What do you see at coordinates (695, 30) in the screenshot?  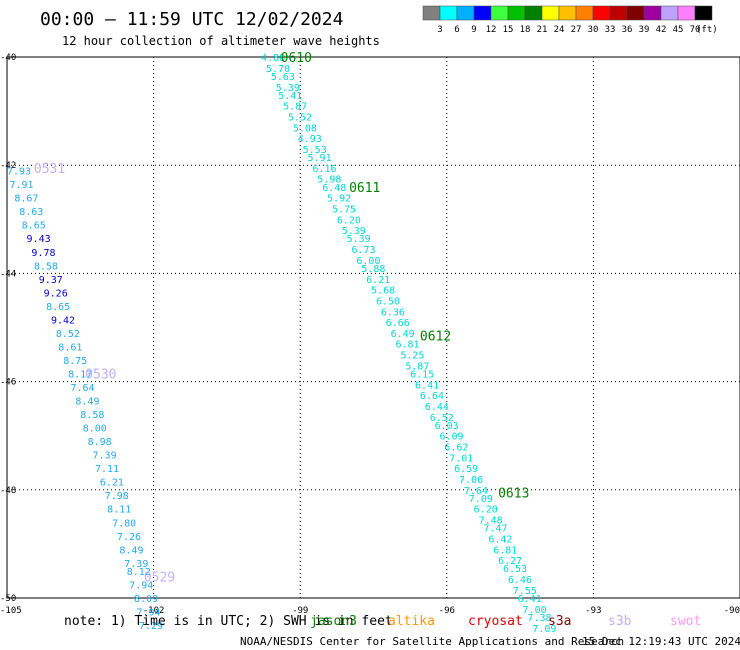 I see `colorbar-label: 70` at bounding box center [695, 30].